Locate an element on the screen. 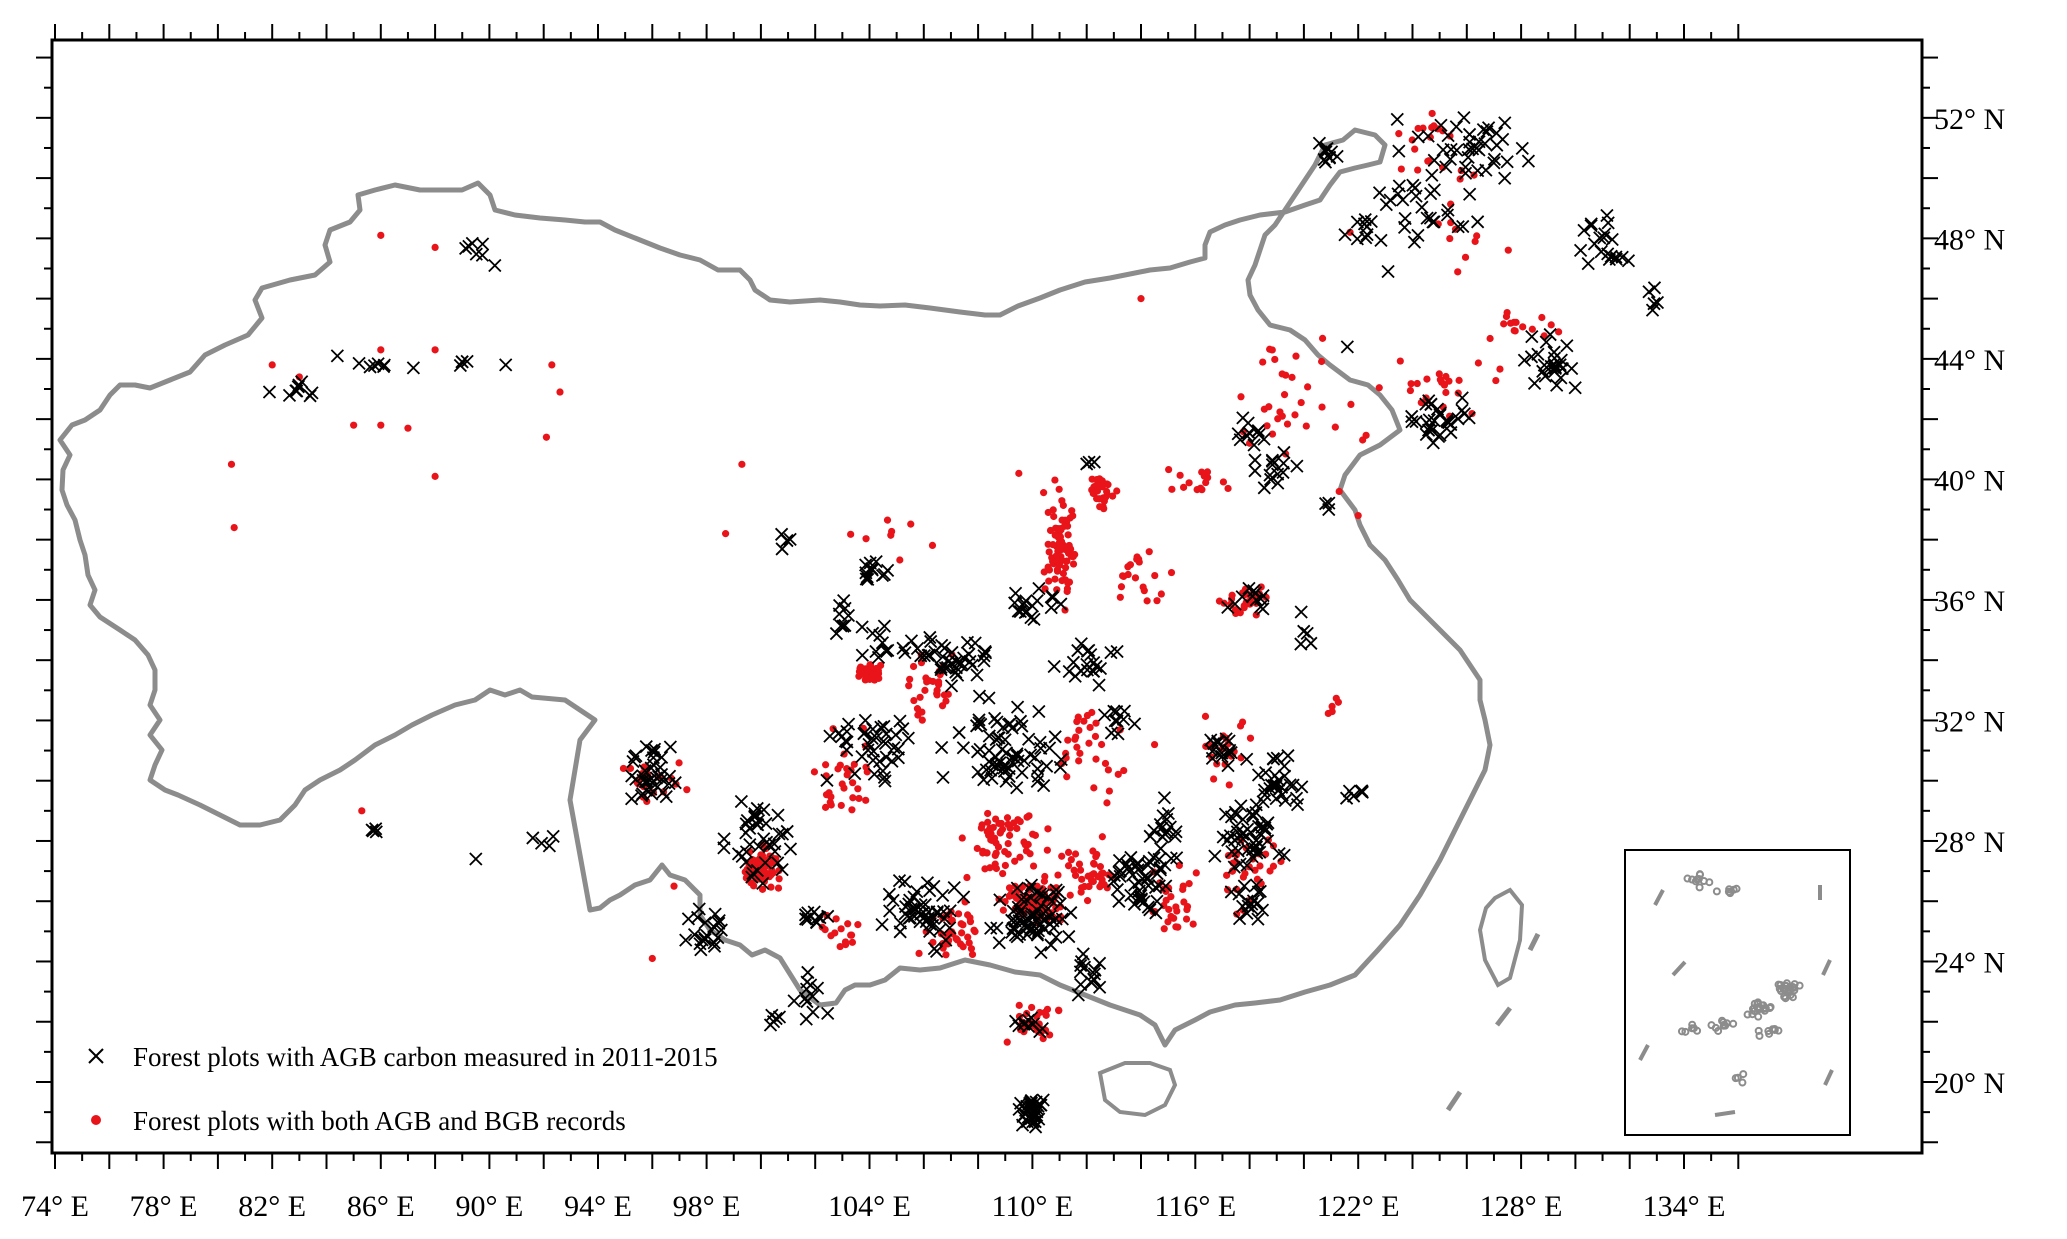 The height and width of the screenshot is (1239, 2067). x-tick-label: 74° E is located at coordinates (55, 1206).